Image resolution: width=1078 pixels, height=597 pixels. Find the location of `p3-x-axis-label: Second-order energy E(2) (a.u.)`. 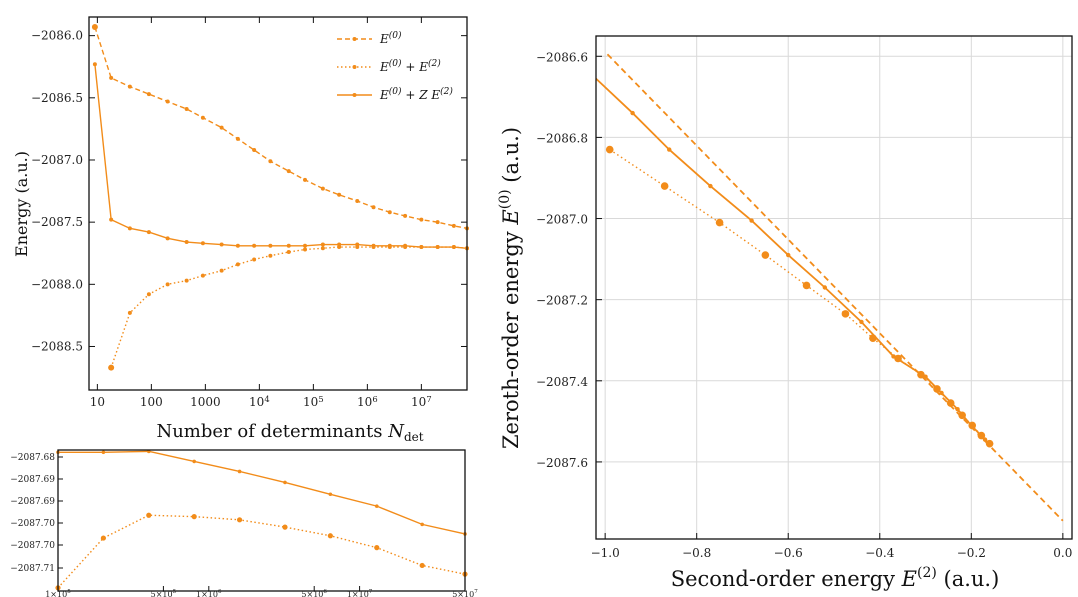

p3-x-axis-label: Second-order energy E(2) (a.u.) is located at coordinates (835, 578).